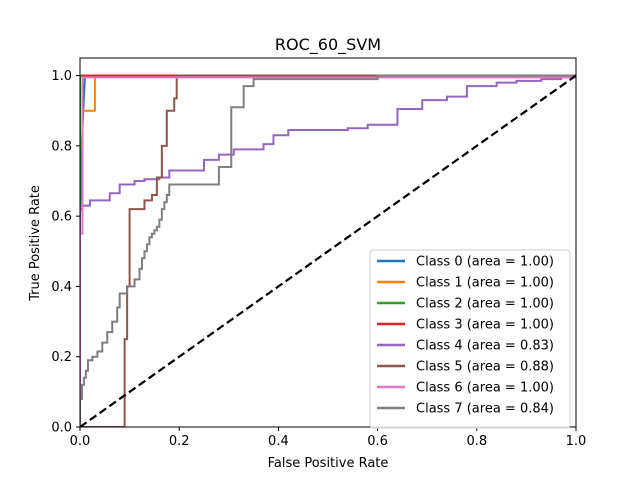 The height and width of the screenshot is (480, 640). Describe the element at coordinates (377, 441) in the screenshot. I see `x-tick-label: 0.6` at that location.